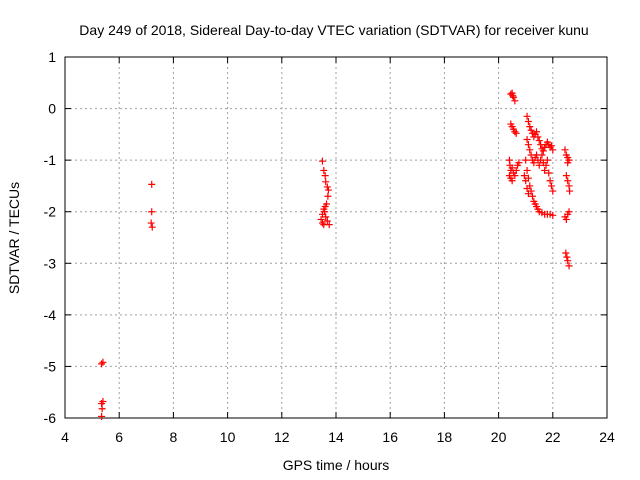 The image size is (640, 480). What do you see at coordinates (390, 437) in the screenshot?
I see `x-tick-label: 16` at bounding box center [390, 437].